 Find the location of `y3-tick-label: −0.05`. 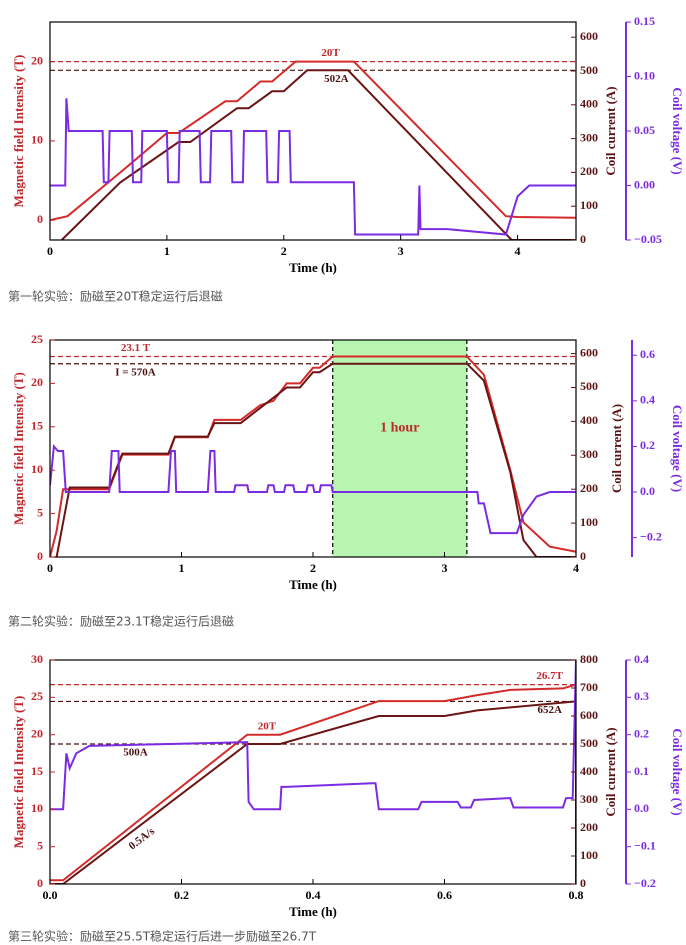

y3-tick-label: −0.05 is located at coordinates (648, 239).